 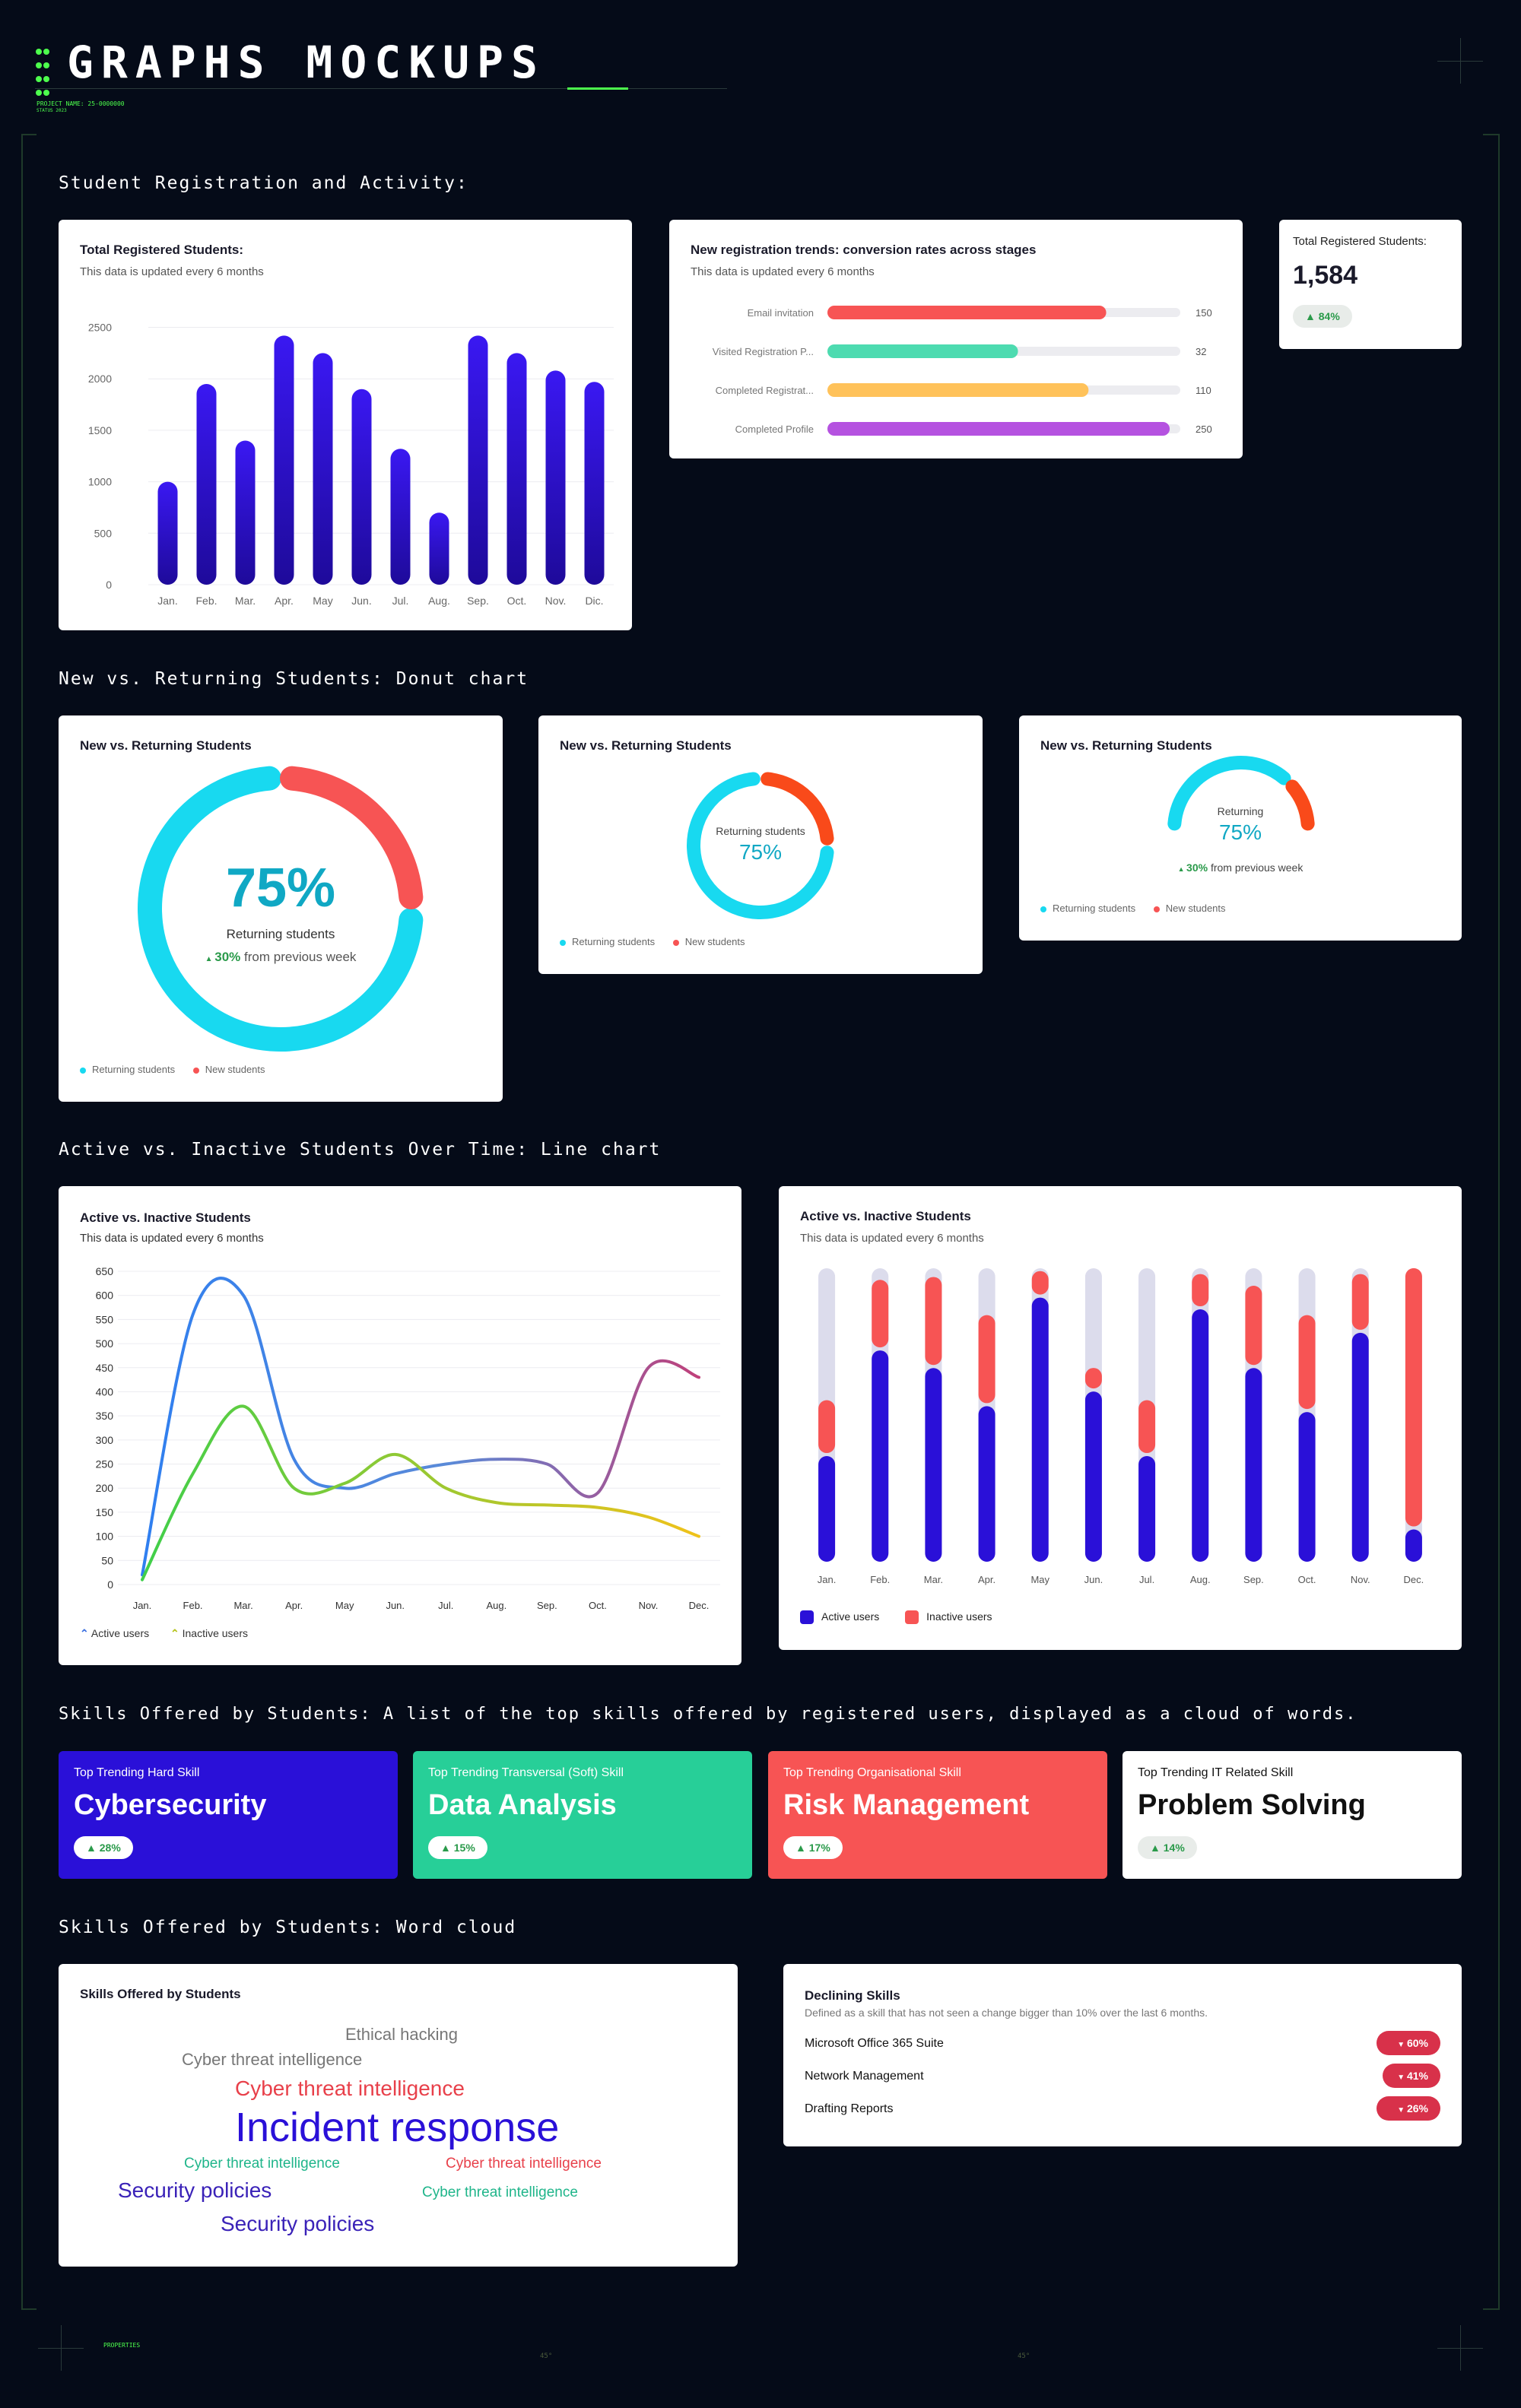 What do you see at coordinates (1411, 2076) in the screenshot?
I see `declining-badge: ▼ 41%` at bounding box center [1411, 2076].